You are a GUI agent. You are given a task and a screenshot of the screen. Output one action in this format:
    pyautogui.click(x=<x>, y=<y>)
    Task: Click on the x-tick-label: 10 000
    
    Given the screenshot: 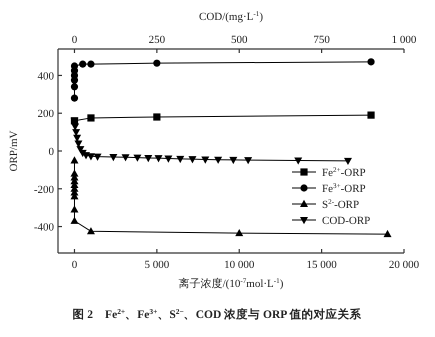 What is the action you would take?
    pyautogui.click(x=239, y=265)
    